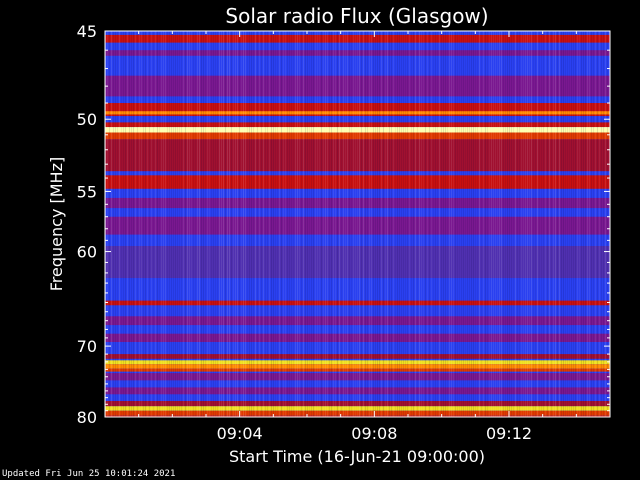  Describe the element at coordinates (87, 31) in the screenshot. I see `y-tick-label: 45` at that location.